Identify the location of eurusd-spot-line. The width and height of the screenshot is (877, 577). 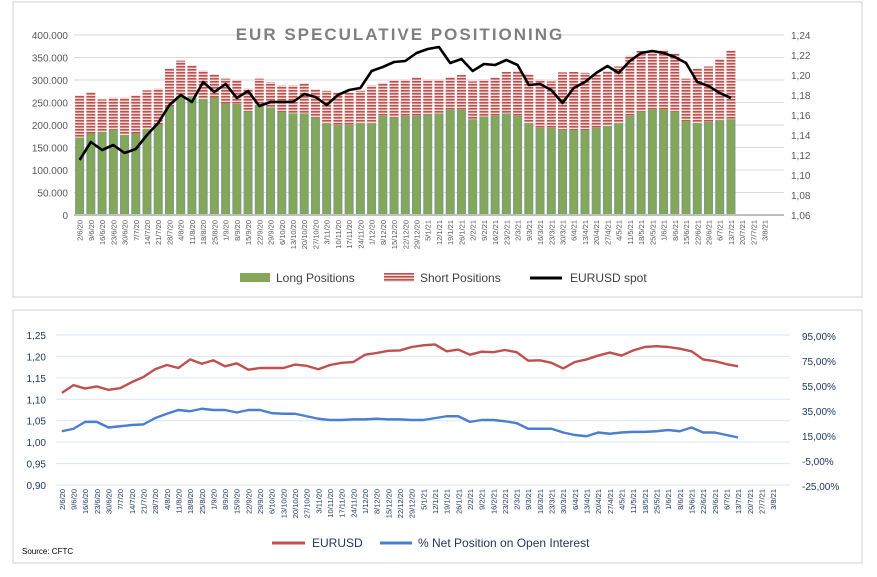
(405, 103).